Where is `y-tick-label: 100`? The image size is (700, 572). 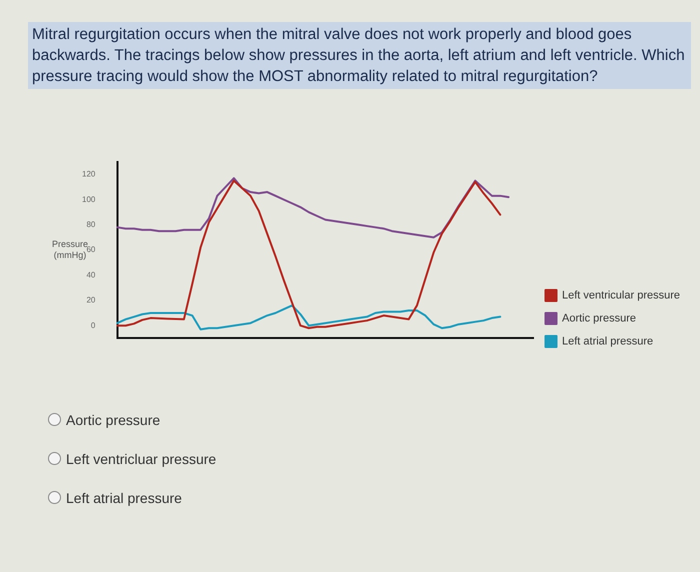 y-tick-label: 100 is located at coordinates (89, 199).